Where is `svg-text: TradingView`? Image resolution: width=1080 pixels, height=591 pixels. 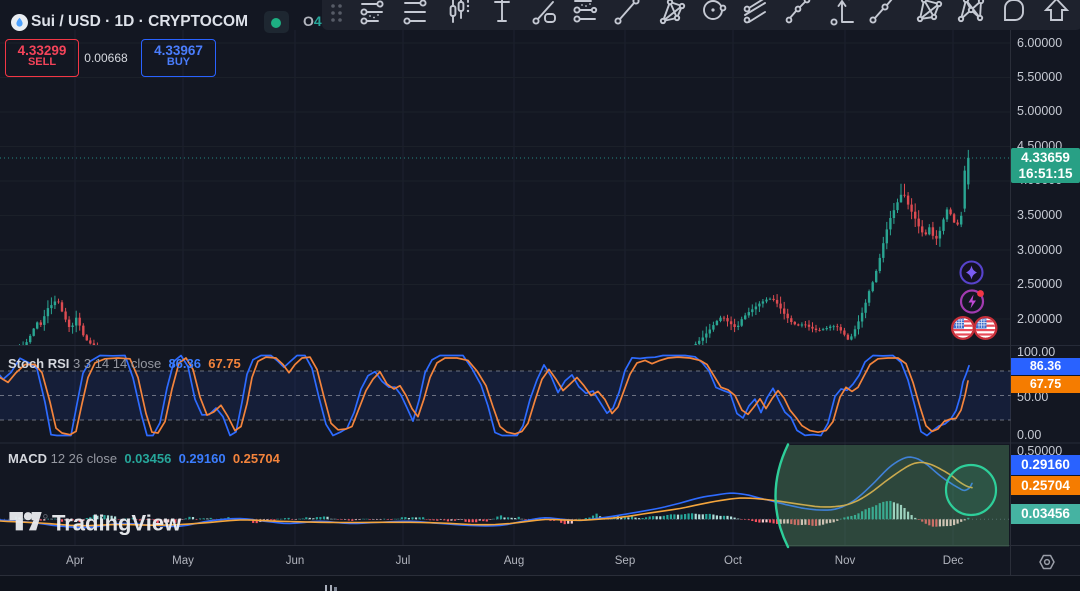
svg-text: TradingView is located at coordinates (117, 523).